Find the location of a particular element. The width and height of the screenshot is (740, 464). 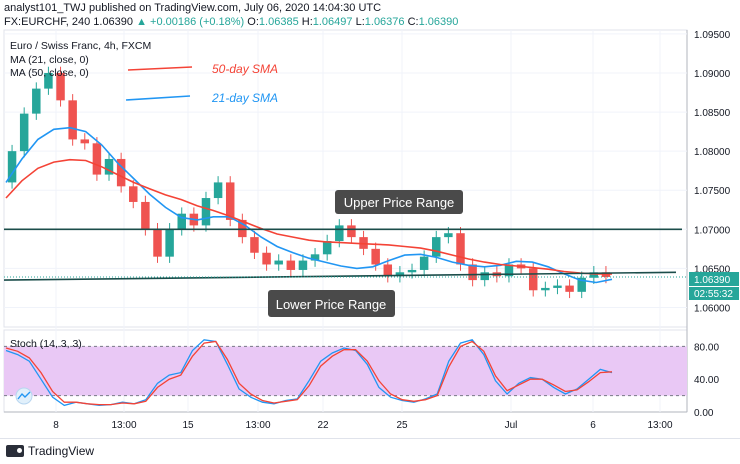

ohlc-close-label: C: is located at coordinates (413, 22).